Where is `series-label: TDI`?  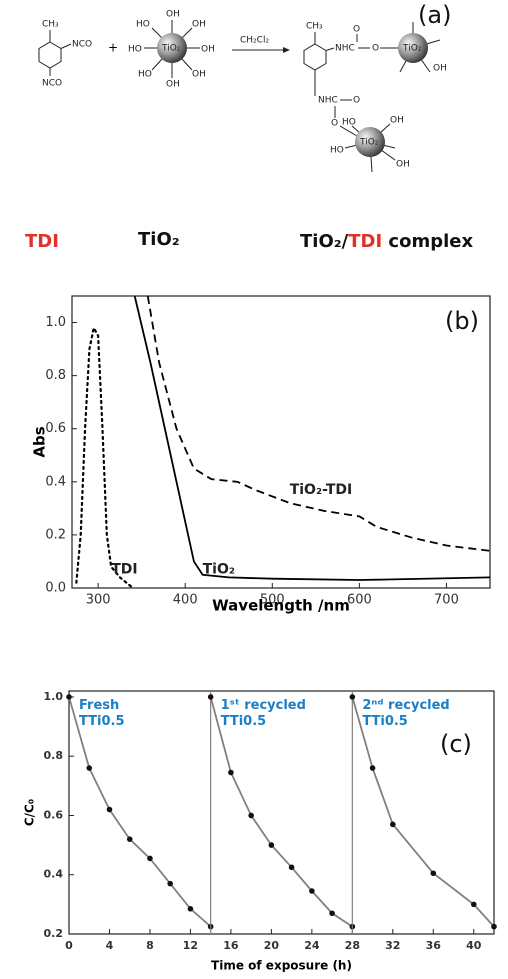 series-label: TDI is located at coordinates (124, 569).